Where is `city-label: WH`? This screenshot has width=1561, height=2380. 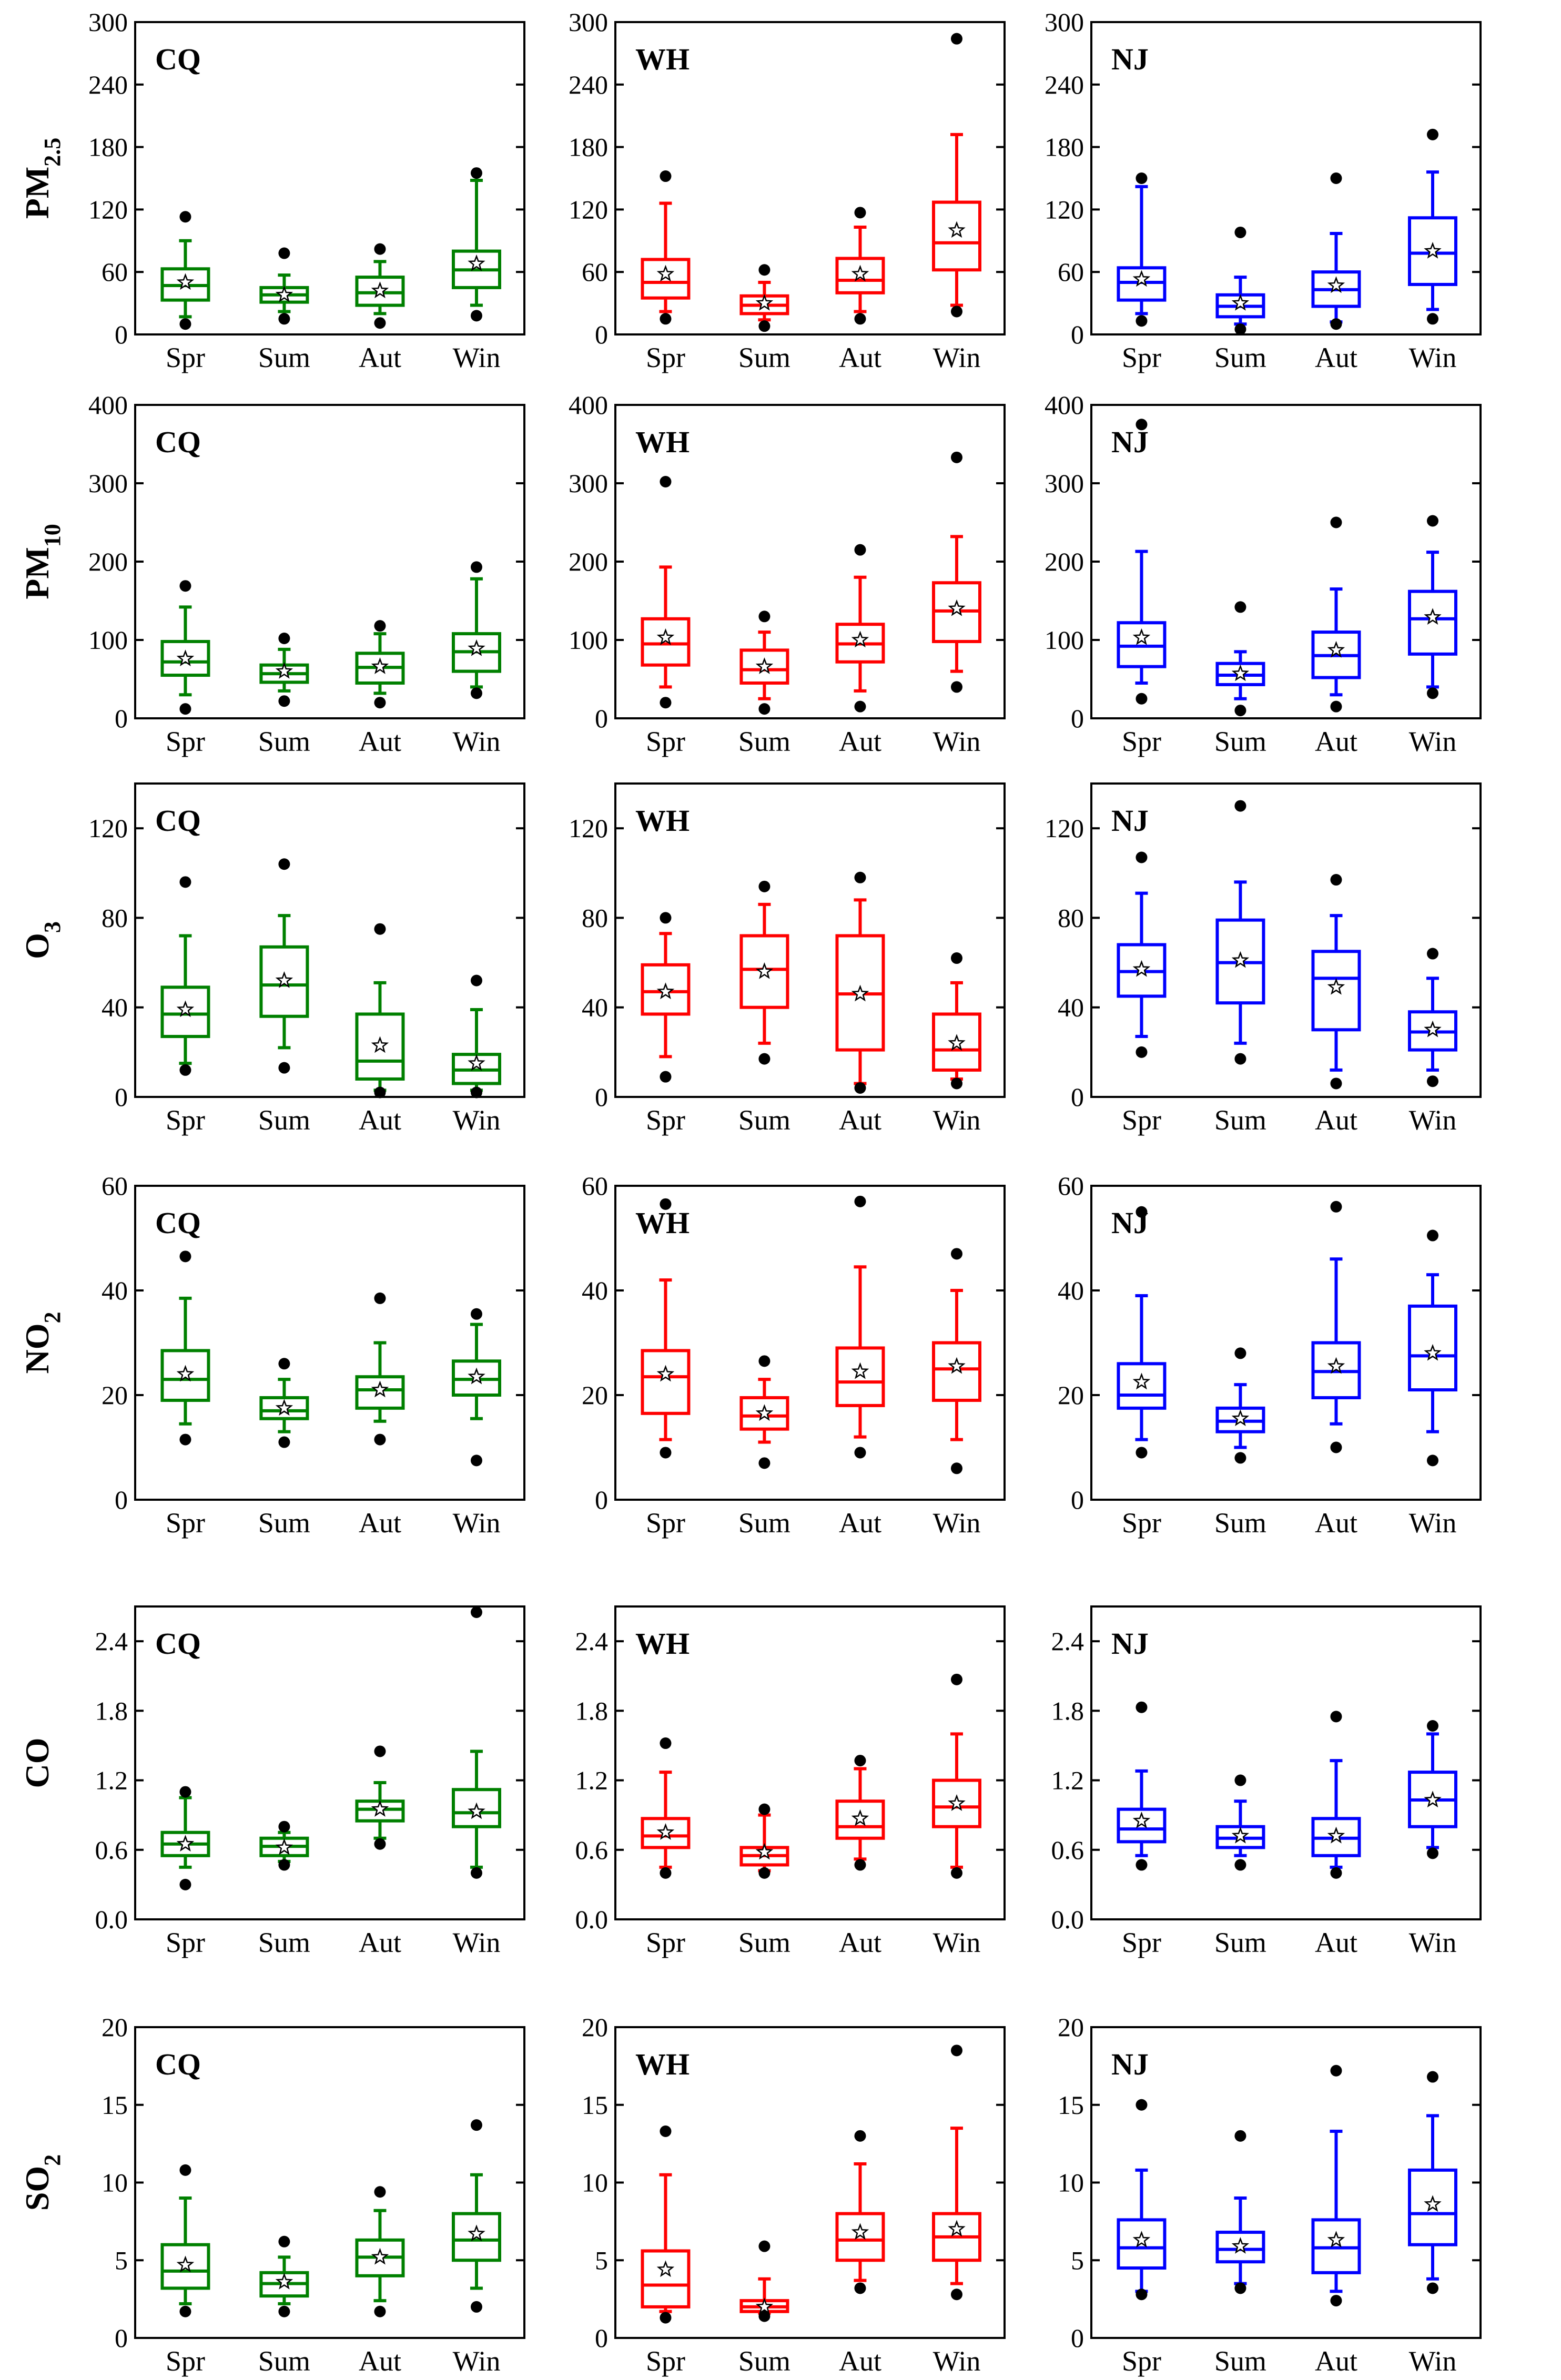
city-label: WH is located at coordinates (662, 1223).